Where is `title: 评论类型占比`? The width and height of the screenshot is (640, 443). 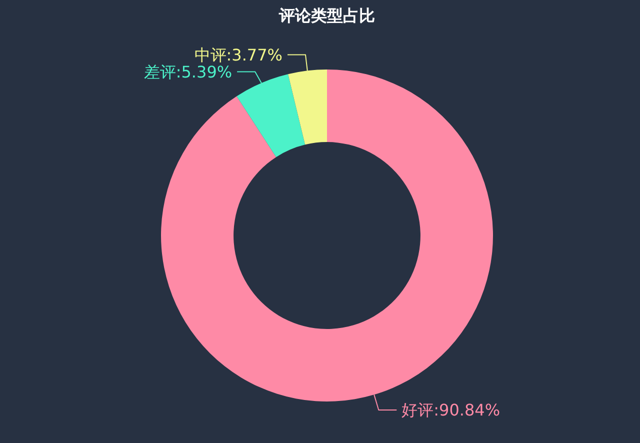
title: 评论类型占比 is located at coordinates (327, 15).